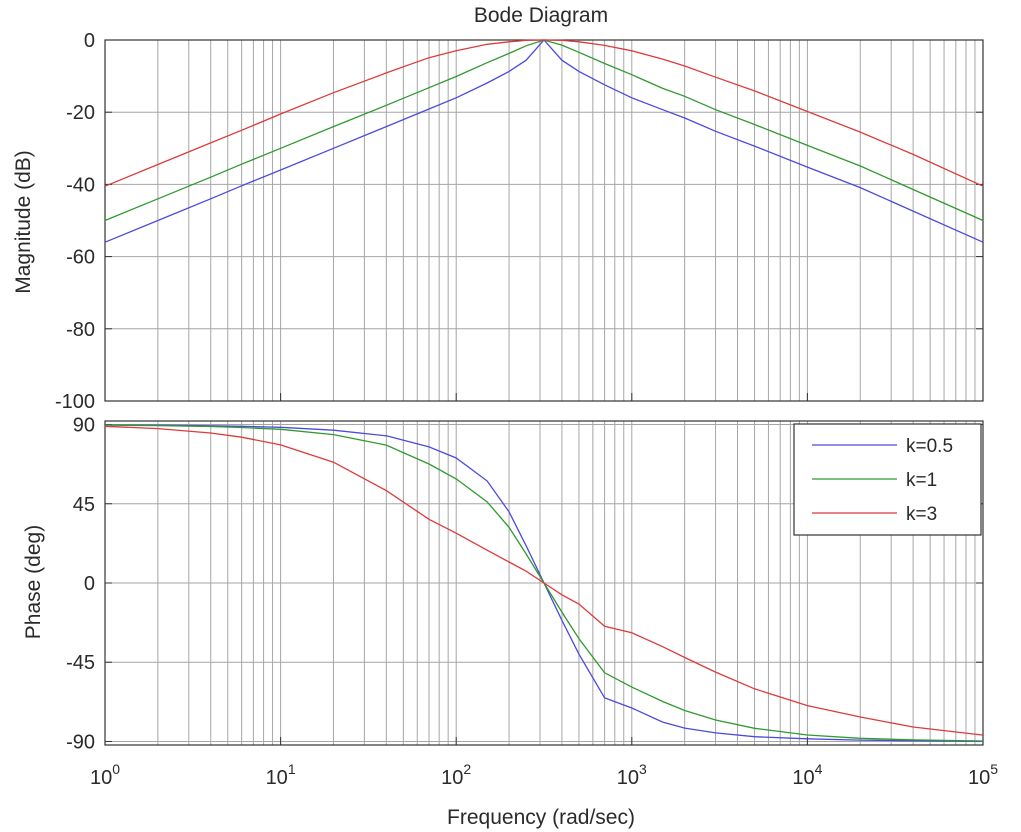 This screenshot has height=832, width=1021. Describe the element at coordinates (84, 505) in the screenshot. I see `y-tick-label: 45` at that location.